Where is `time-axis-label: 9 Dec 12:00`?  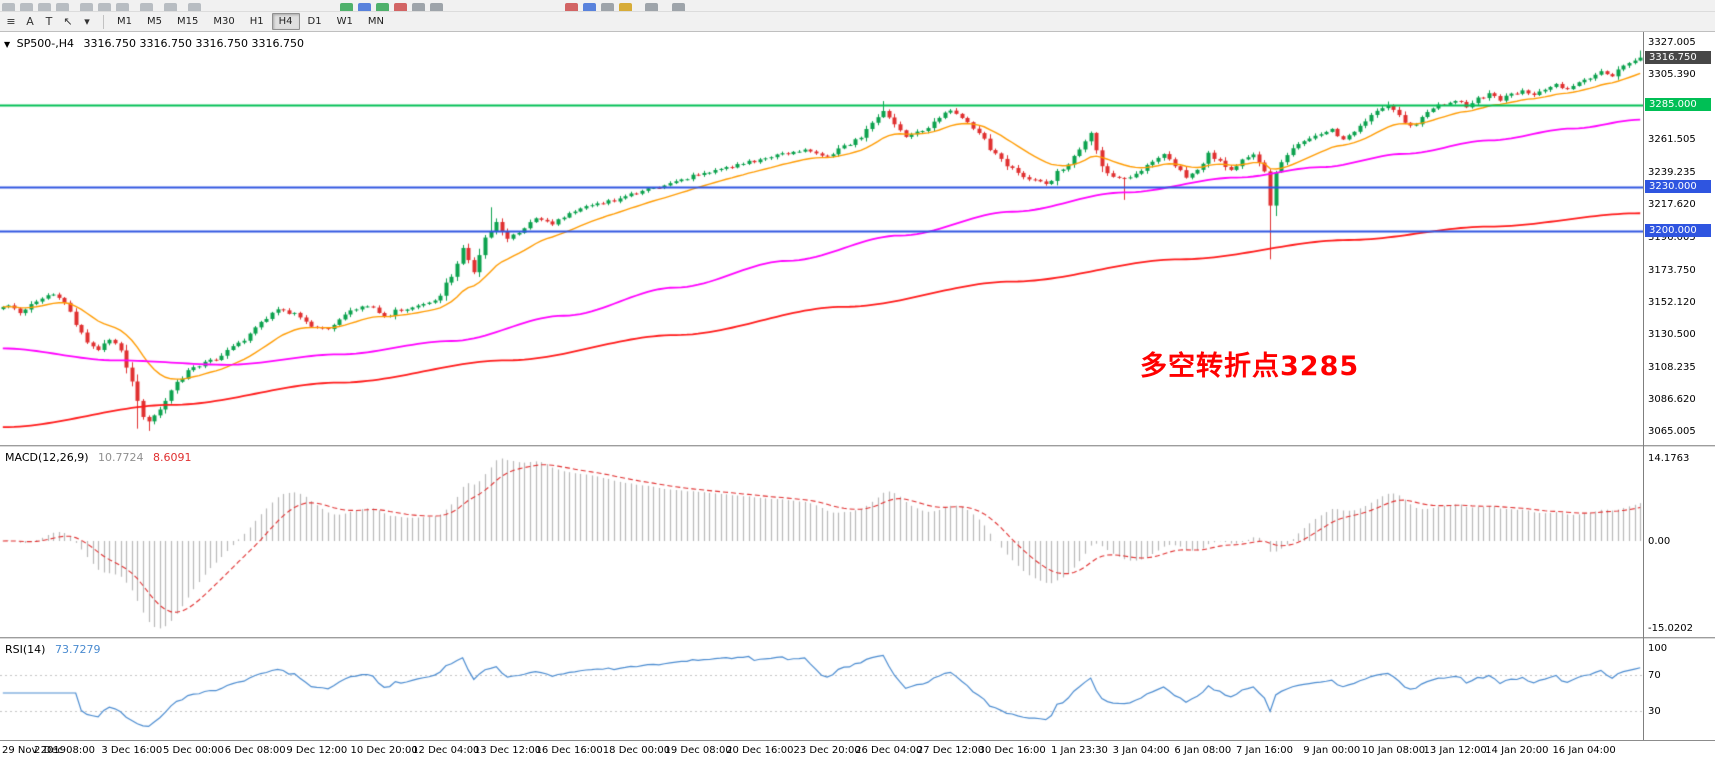
time-axis-label: 9 Dec 12:00 is located at coordinates (317, 750).